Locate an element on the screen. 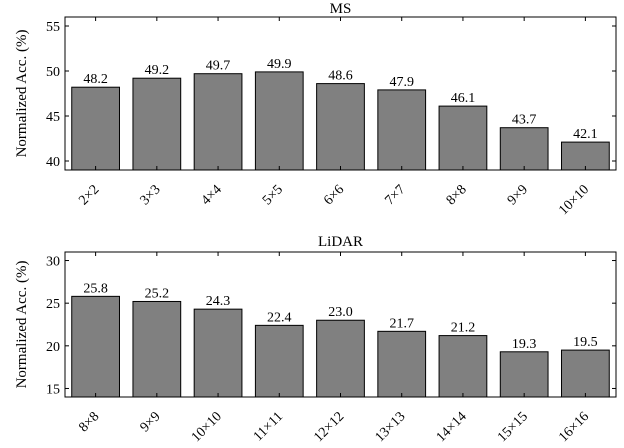  data-label: 24.3 is located at coordinates (218, 301).